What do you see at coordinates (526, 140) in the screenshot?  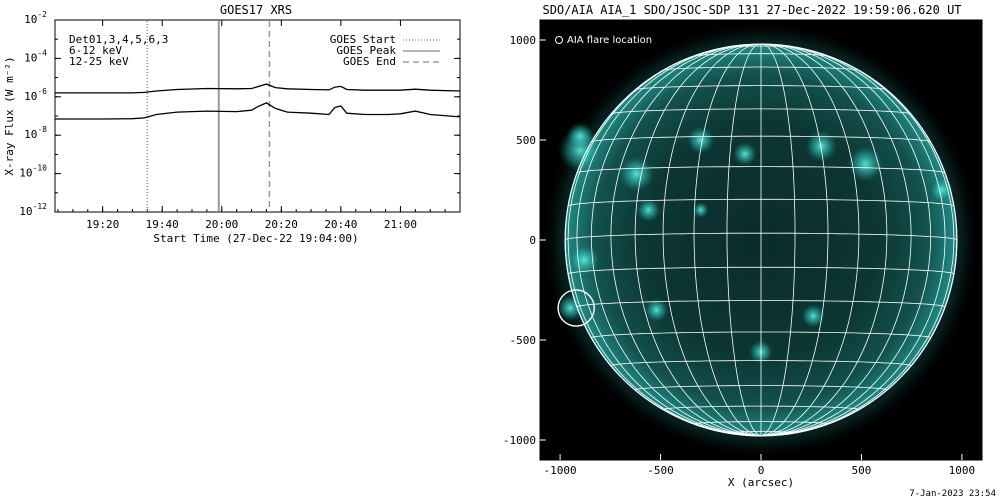 I see `aia-y-tick-label: 500` at bounding box center [526, 140].